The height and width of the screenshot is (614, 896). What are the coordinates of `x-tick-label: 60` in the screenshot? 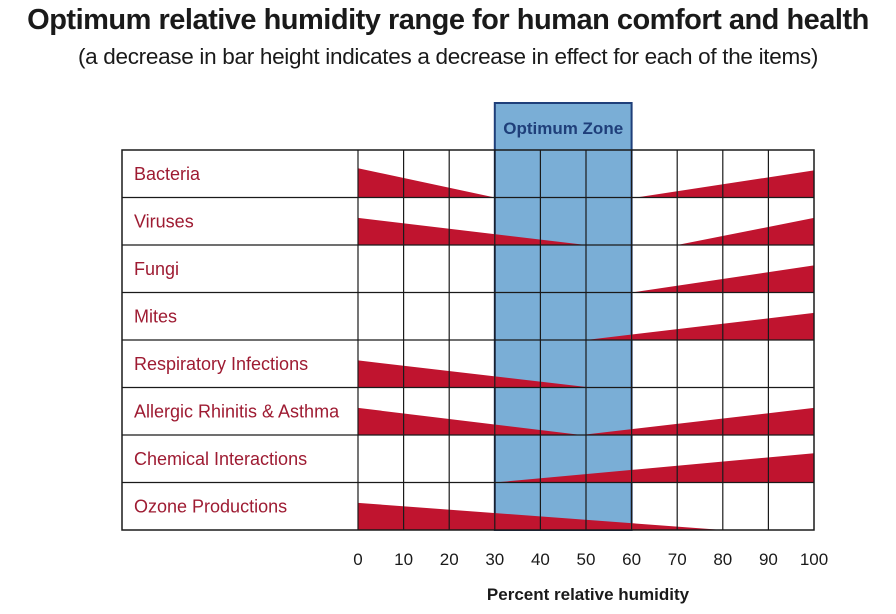 It's located at (631, 559).